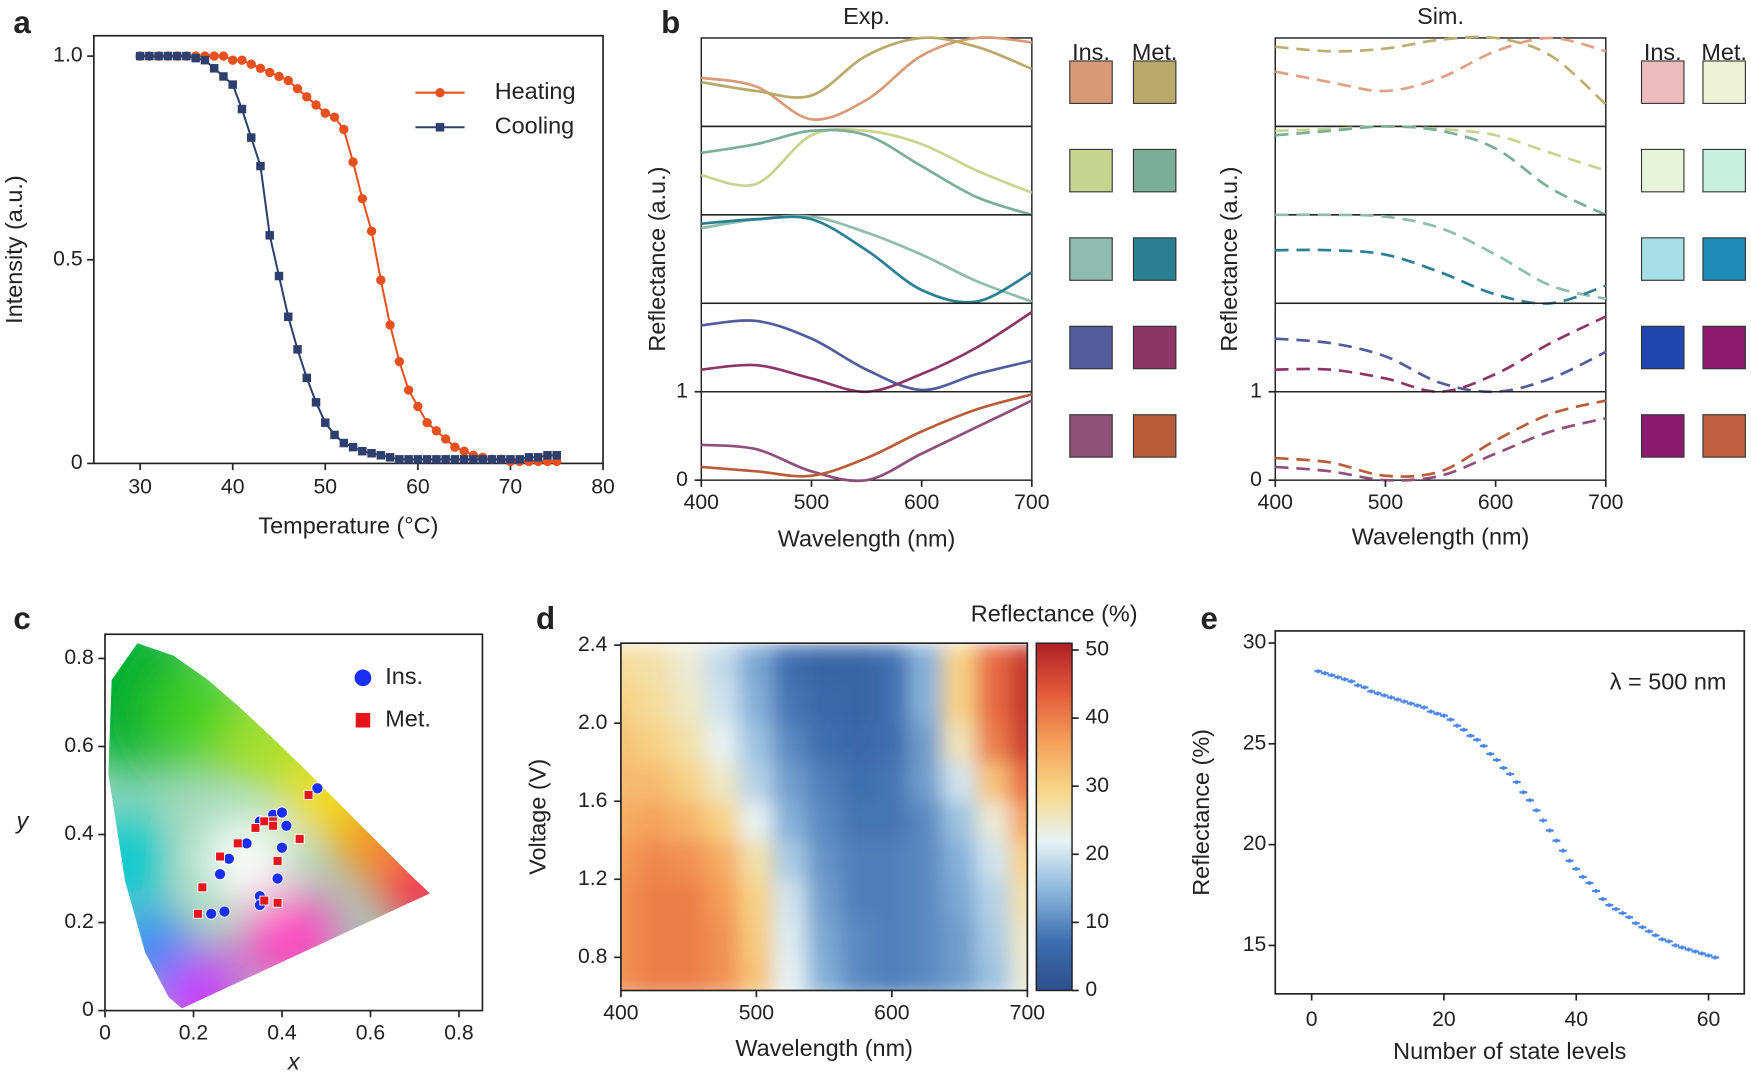  I want to click on colorbar-title: Reflectance (%), so click(1054, 613).